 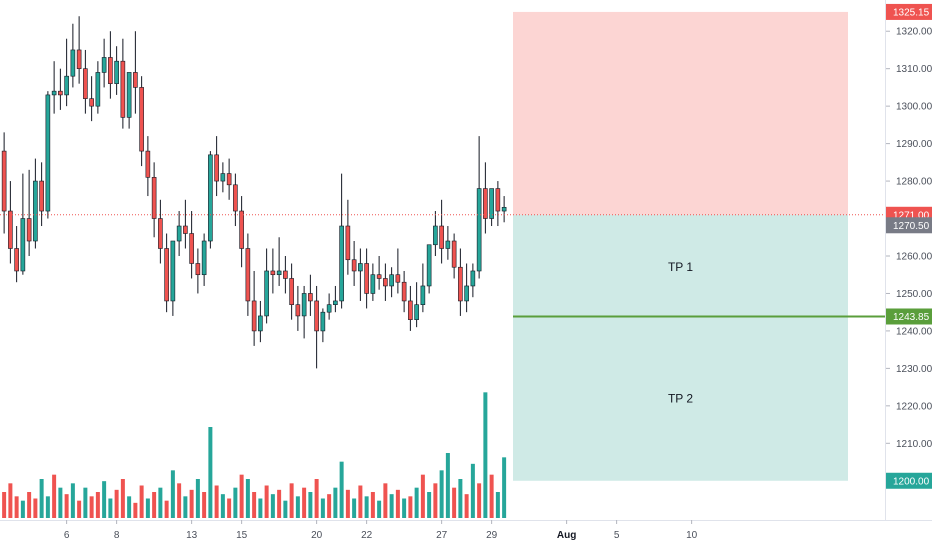 What do you see at coordinates (381, 530) in the screenshot?
I see `time-axis: 6 8 13 15 20 22 27 29 Aug 5 10` at bounding box center [381, 530].